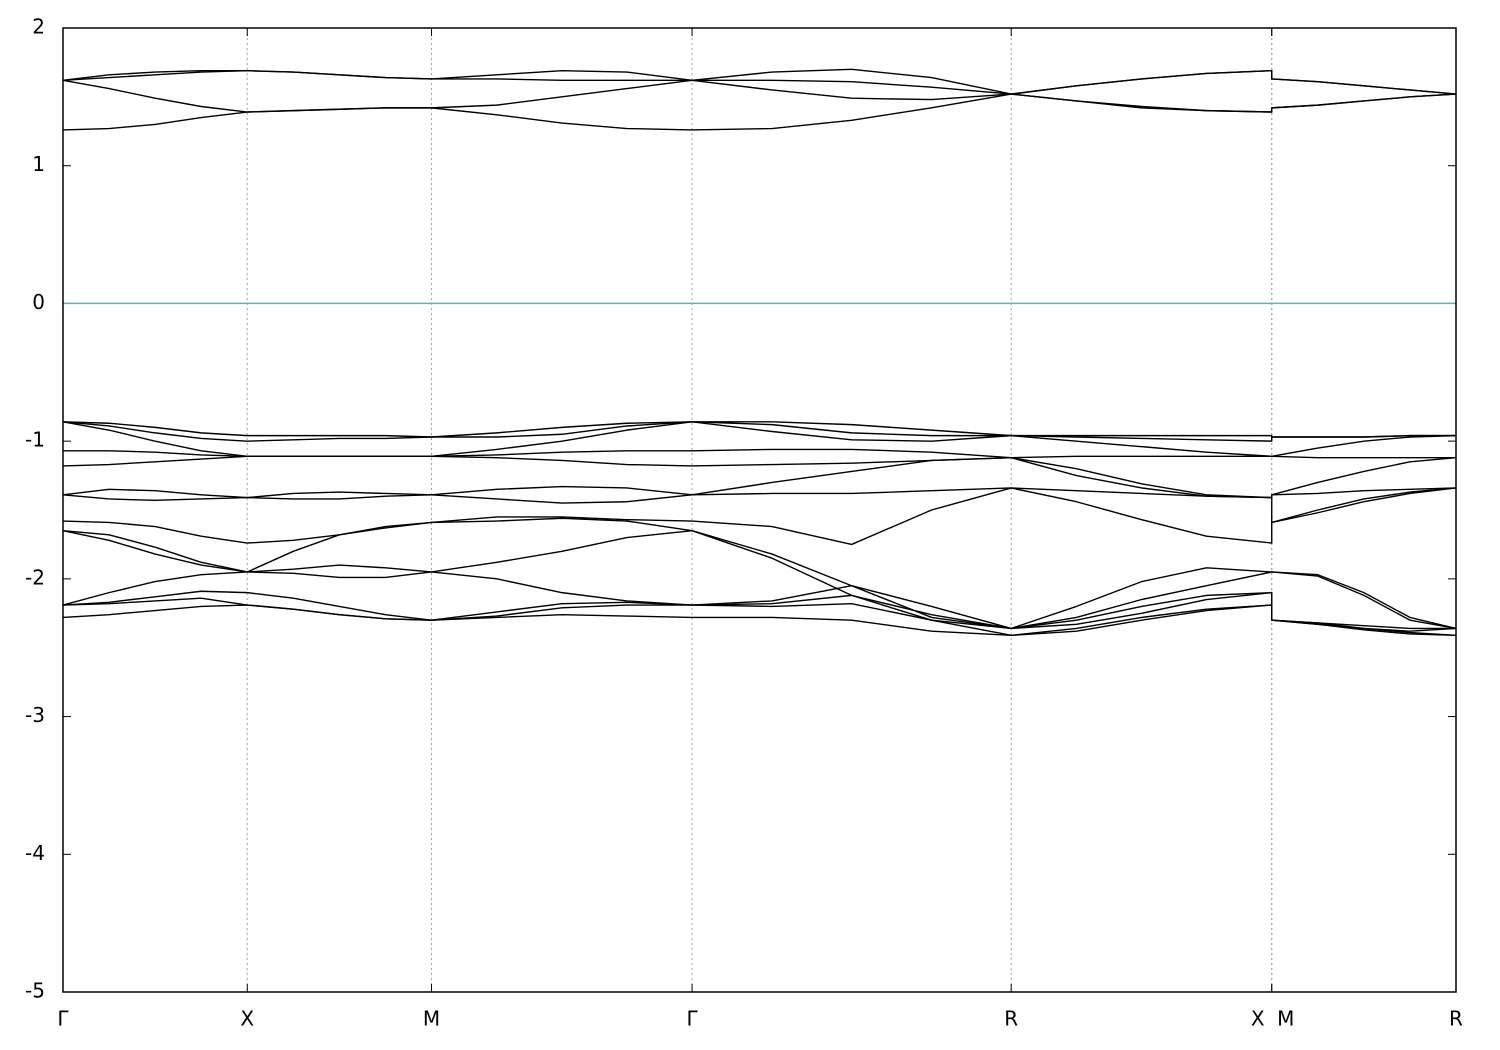  What do you see at coordinates (35, 853) in the screenshot?
I see `y-tick-label: -4` at bounding box center [35, 853].